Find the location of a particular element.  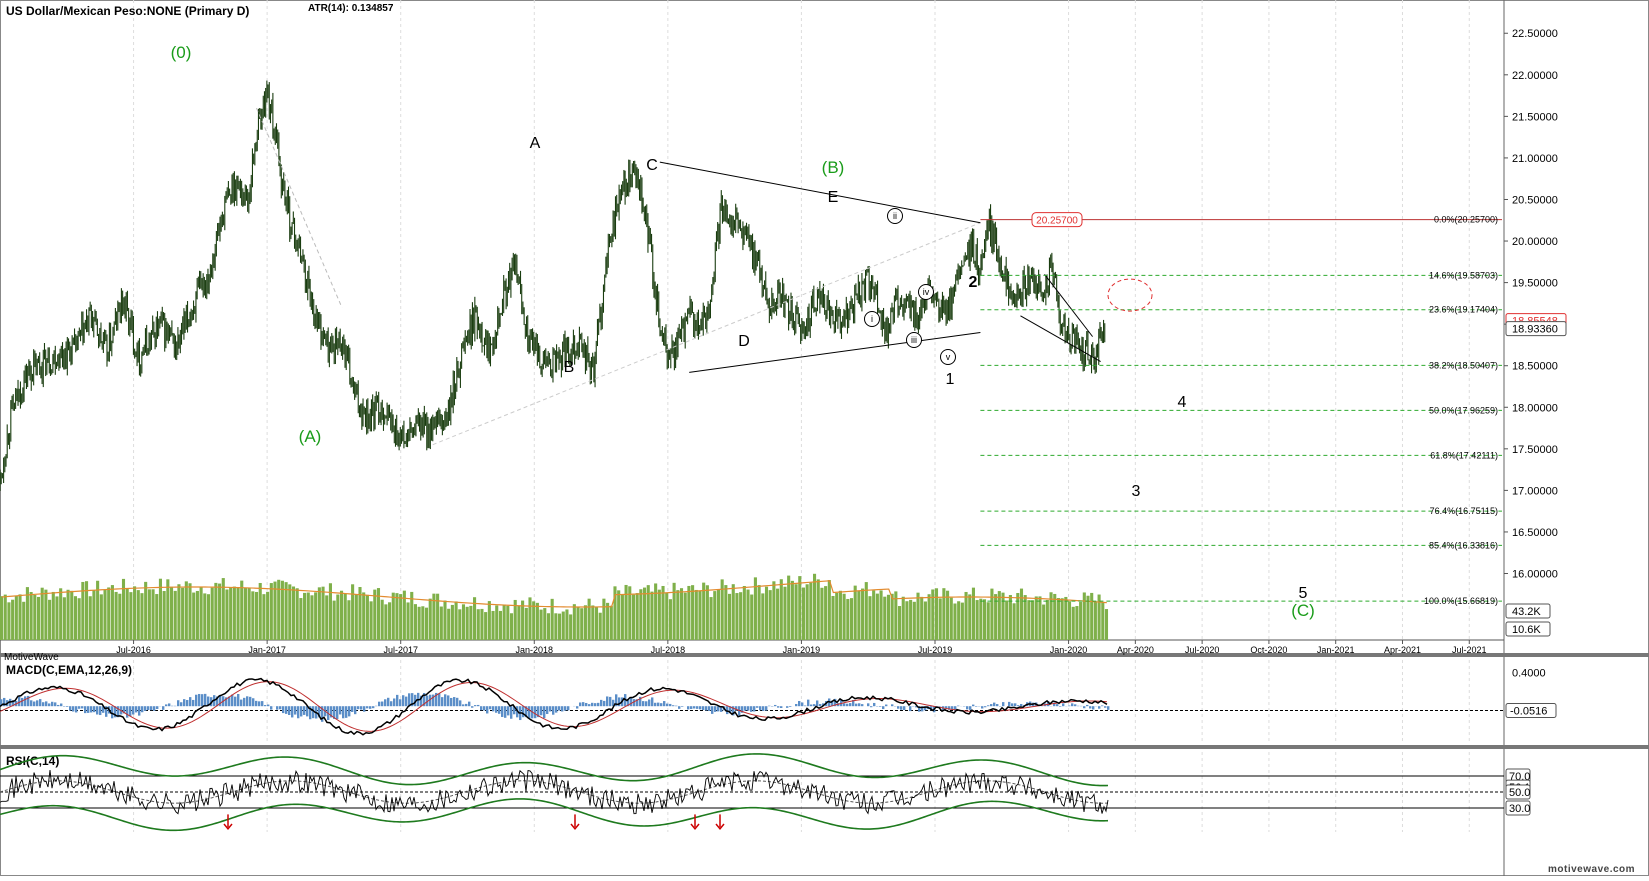

wave-label-projection: 5 is located at coordinates (1303, 593).